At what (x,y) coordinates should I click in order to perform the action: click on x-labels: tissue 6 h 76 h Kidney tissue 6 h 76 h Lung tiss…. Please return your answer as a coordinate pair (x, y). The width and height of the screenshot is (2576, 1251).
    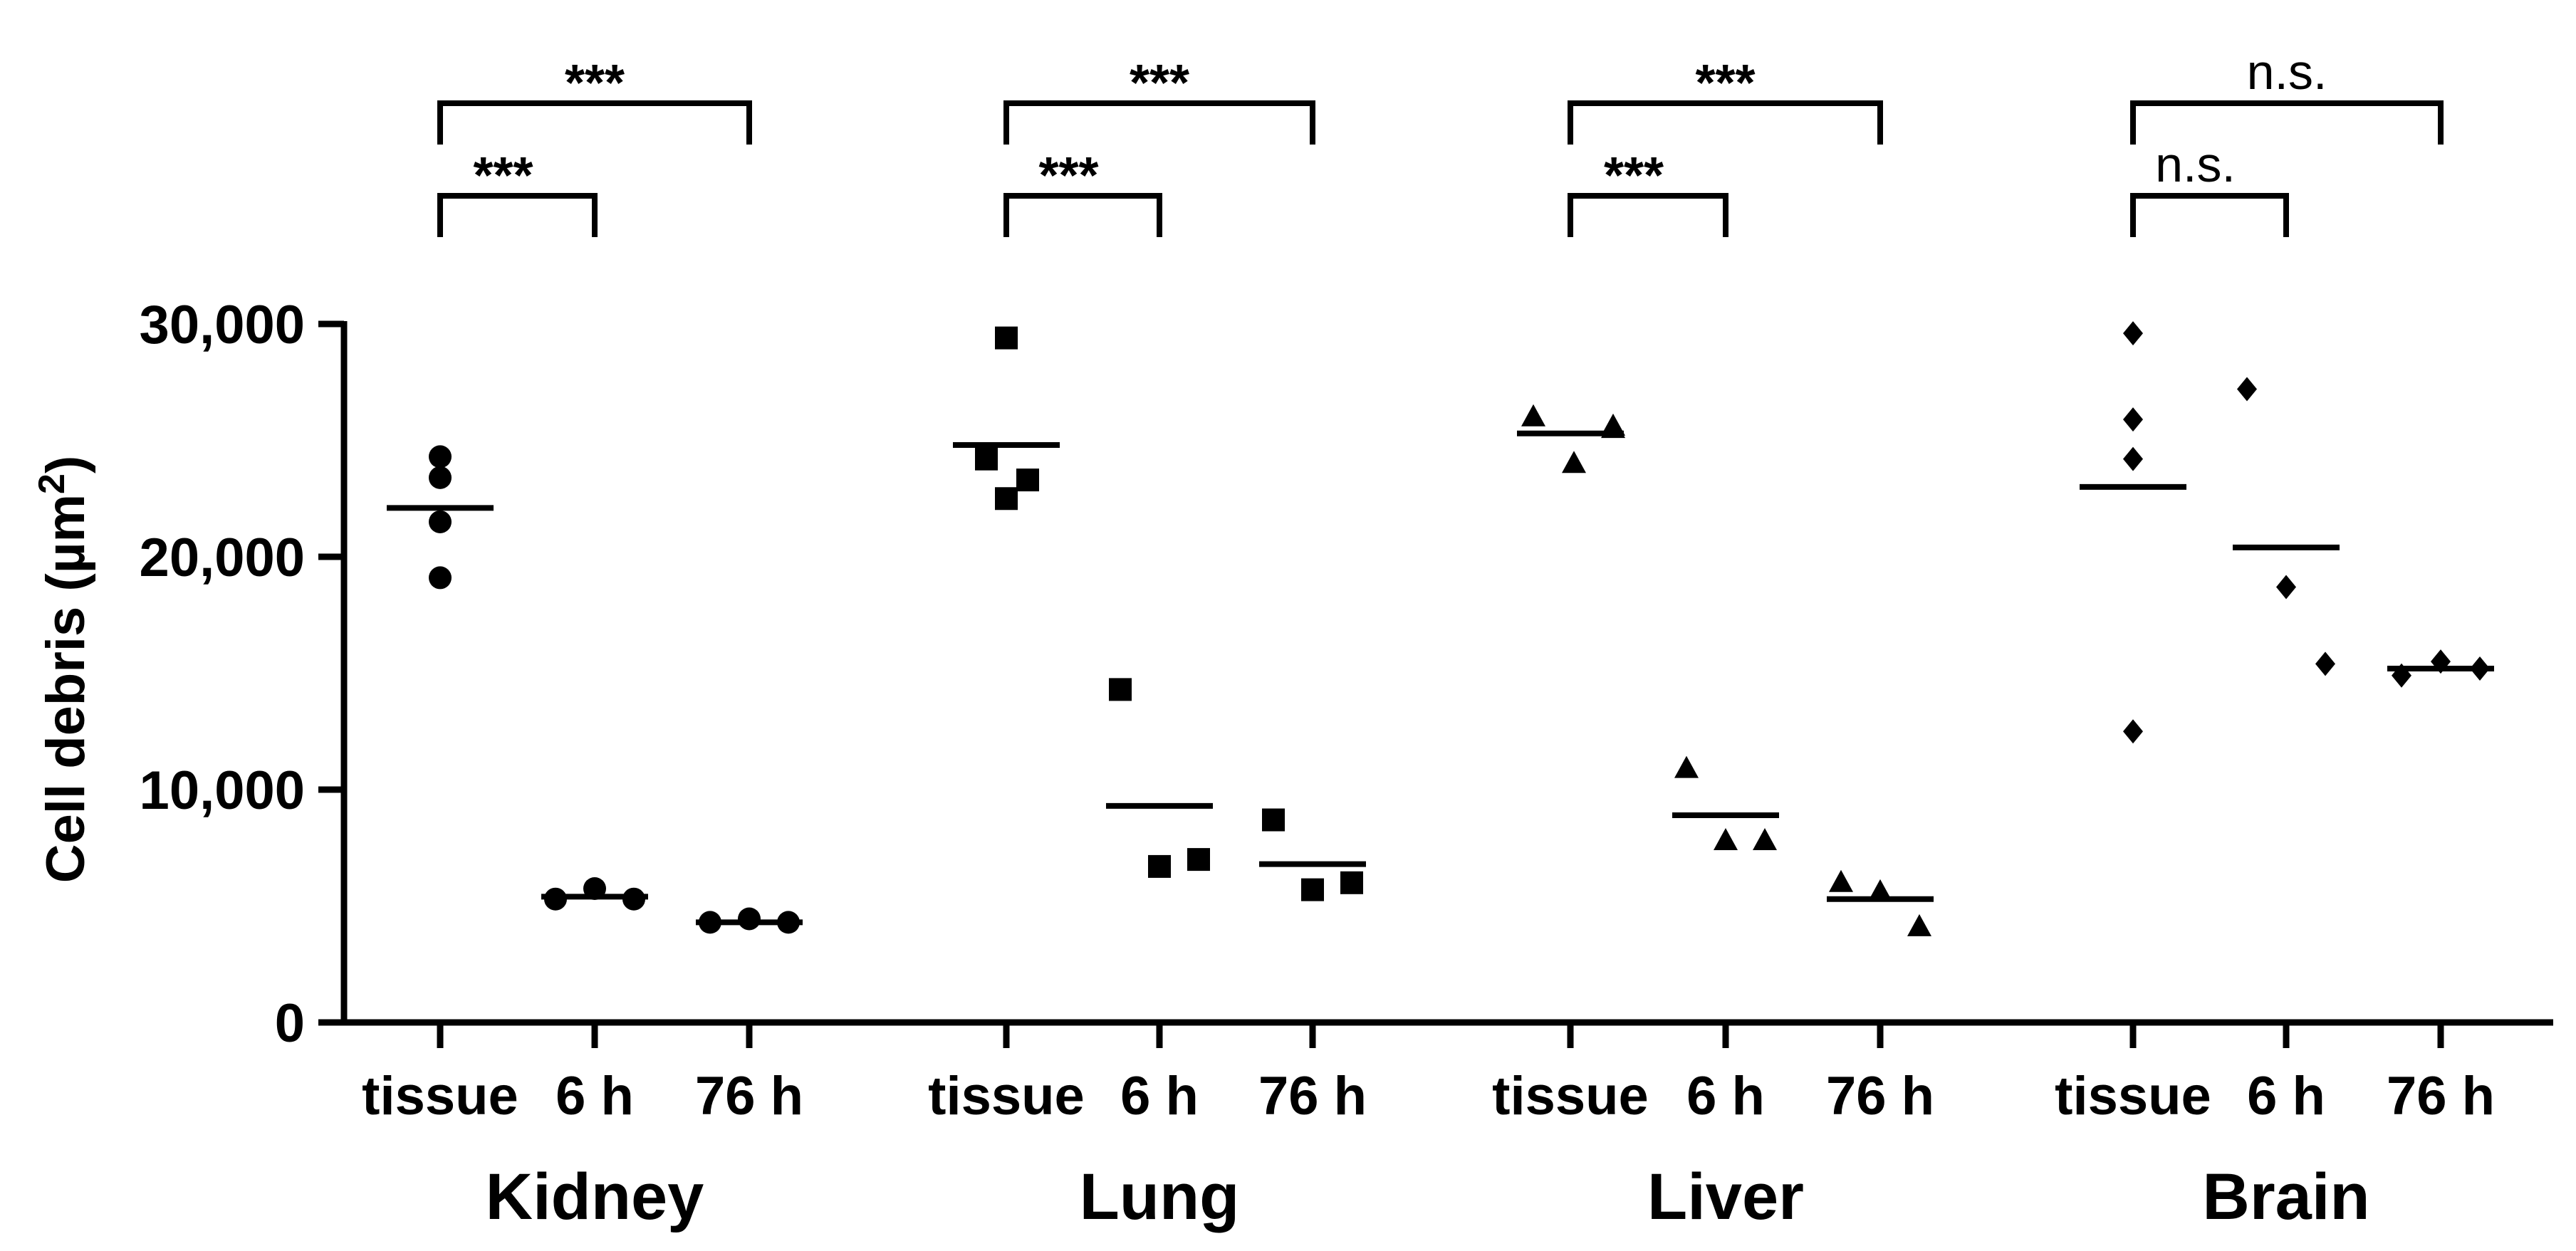
    Looking at the image, I should click on (1428, 1127).